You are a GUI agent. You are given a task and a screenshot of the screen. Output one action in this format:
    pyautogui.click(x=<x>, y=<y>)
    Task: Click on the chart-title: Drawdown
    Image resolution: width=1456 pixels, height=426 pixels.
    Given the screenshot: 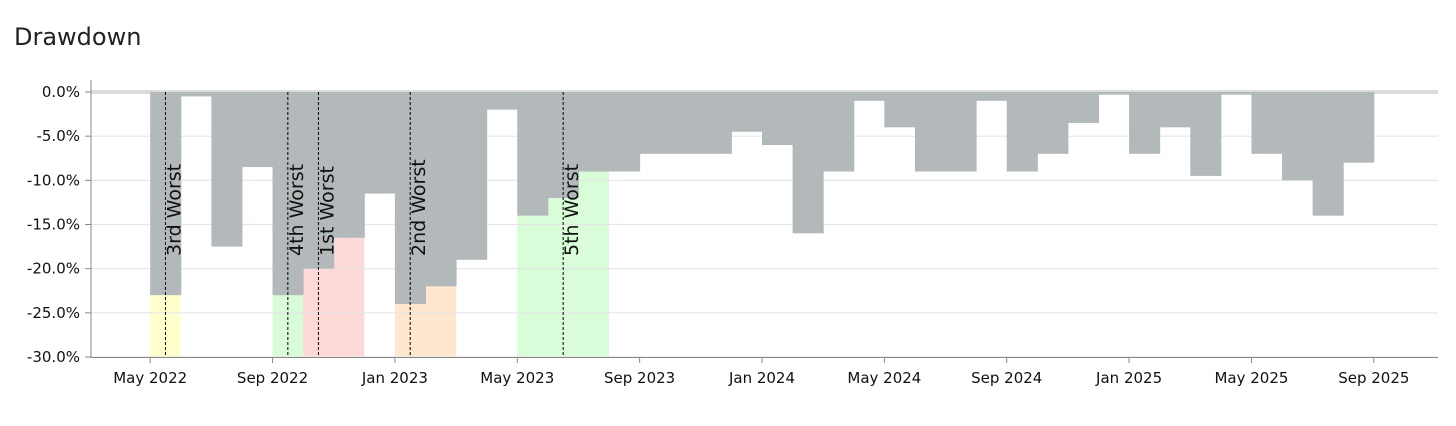 What is the action you would take?
    pyautogui.click(x=77, y=37)
    